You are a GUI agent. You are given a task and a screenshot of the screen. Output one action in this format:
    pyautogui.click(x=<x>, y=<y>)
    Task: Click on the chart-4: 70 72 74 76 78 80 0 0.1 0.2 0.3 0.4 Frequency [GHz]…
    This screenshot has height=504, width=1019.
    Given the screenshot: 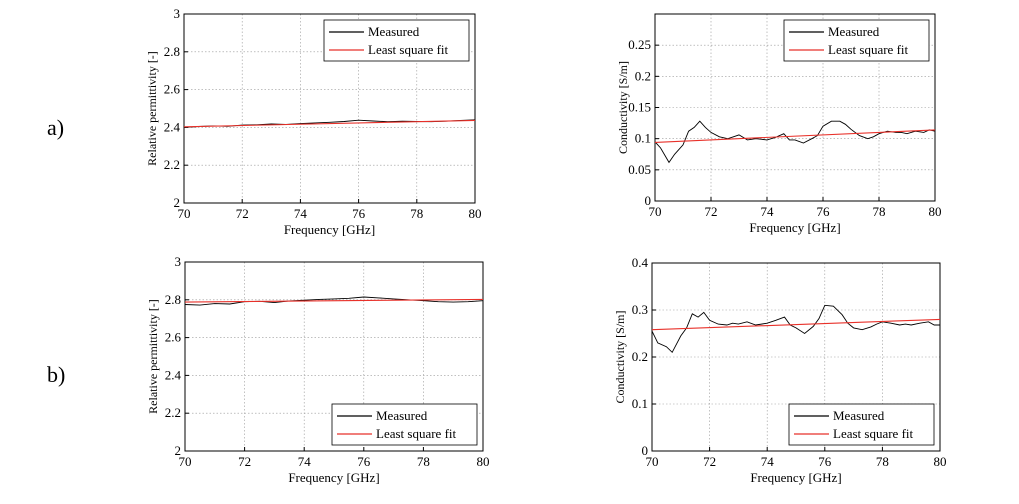 What is the action you would take?
    pyautogui.click(x=780, y=370)
    